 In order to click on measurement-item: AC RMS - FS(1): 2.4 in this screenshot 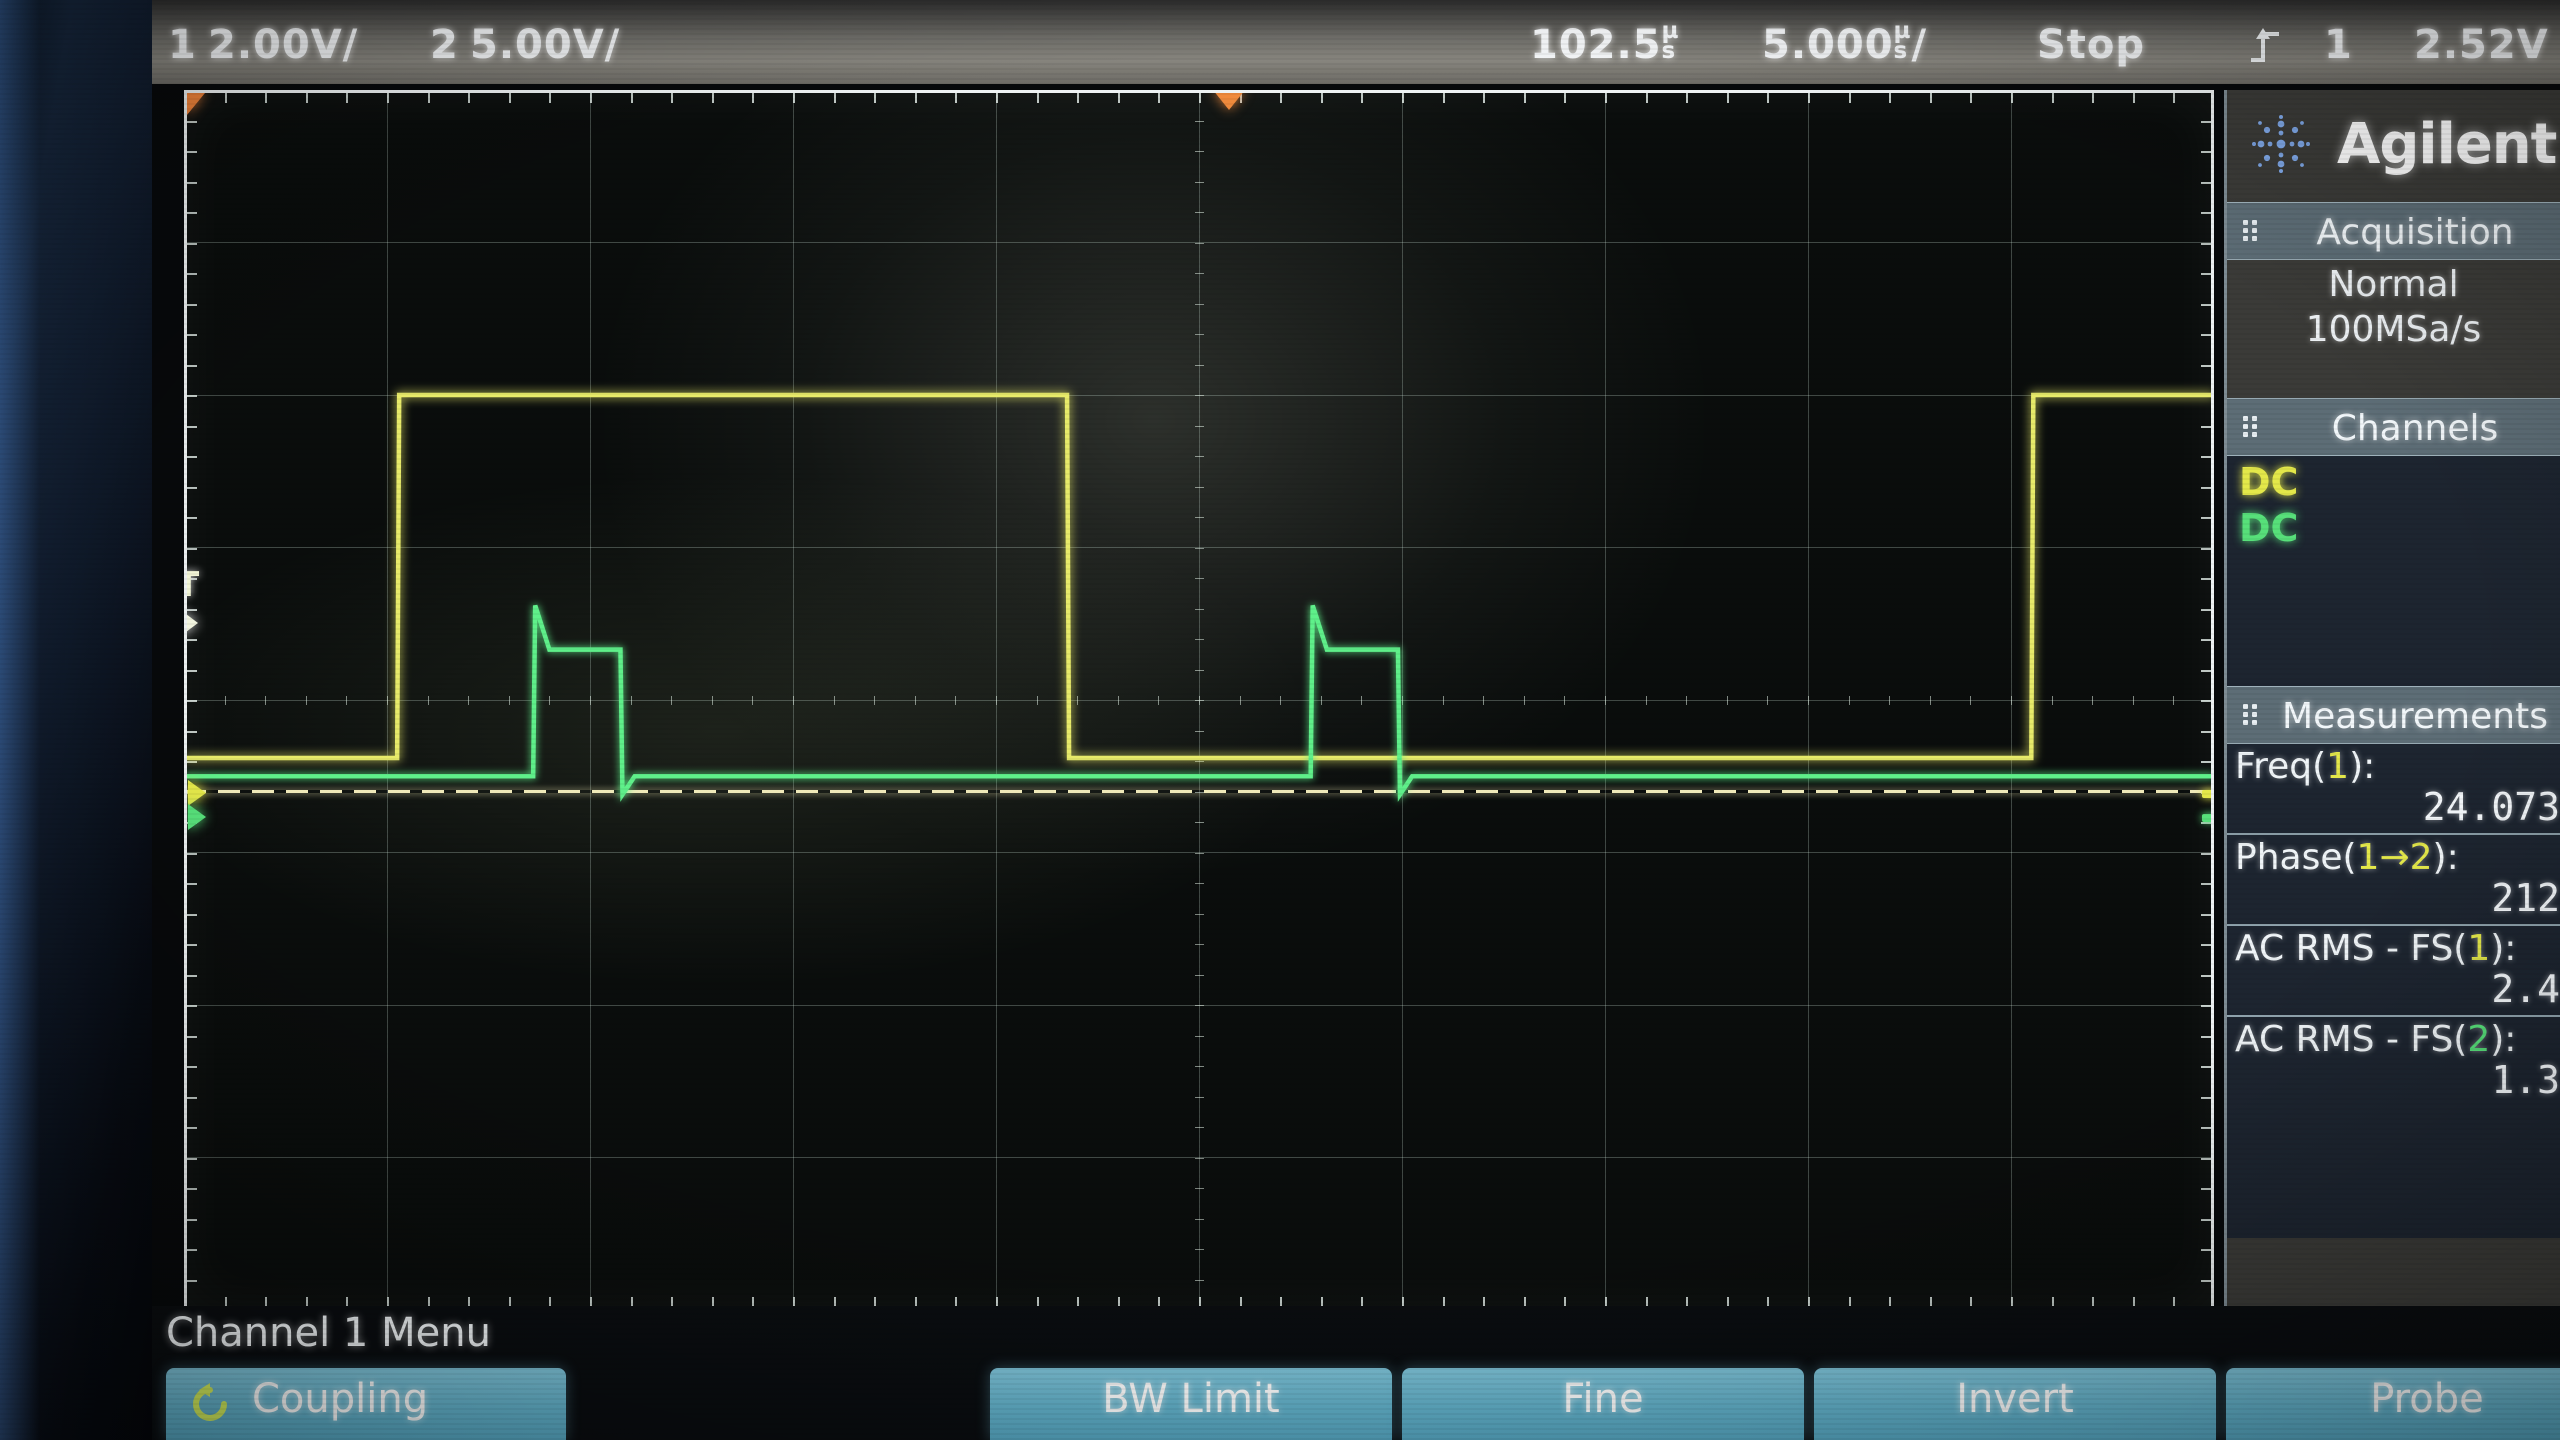, I will do `click(2393, 969)`.